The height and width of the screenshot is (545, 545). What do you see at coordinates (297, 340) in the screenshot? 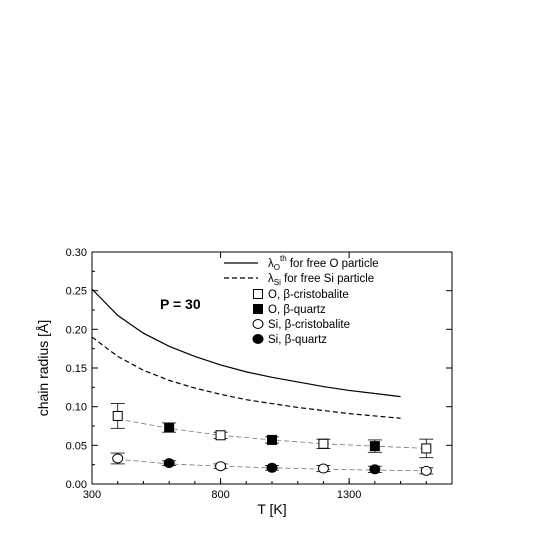
I see `legend-label: Si, β-quartz` at bounding box center [297, 340].